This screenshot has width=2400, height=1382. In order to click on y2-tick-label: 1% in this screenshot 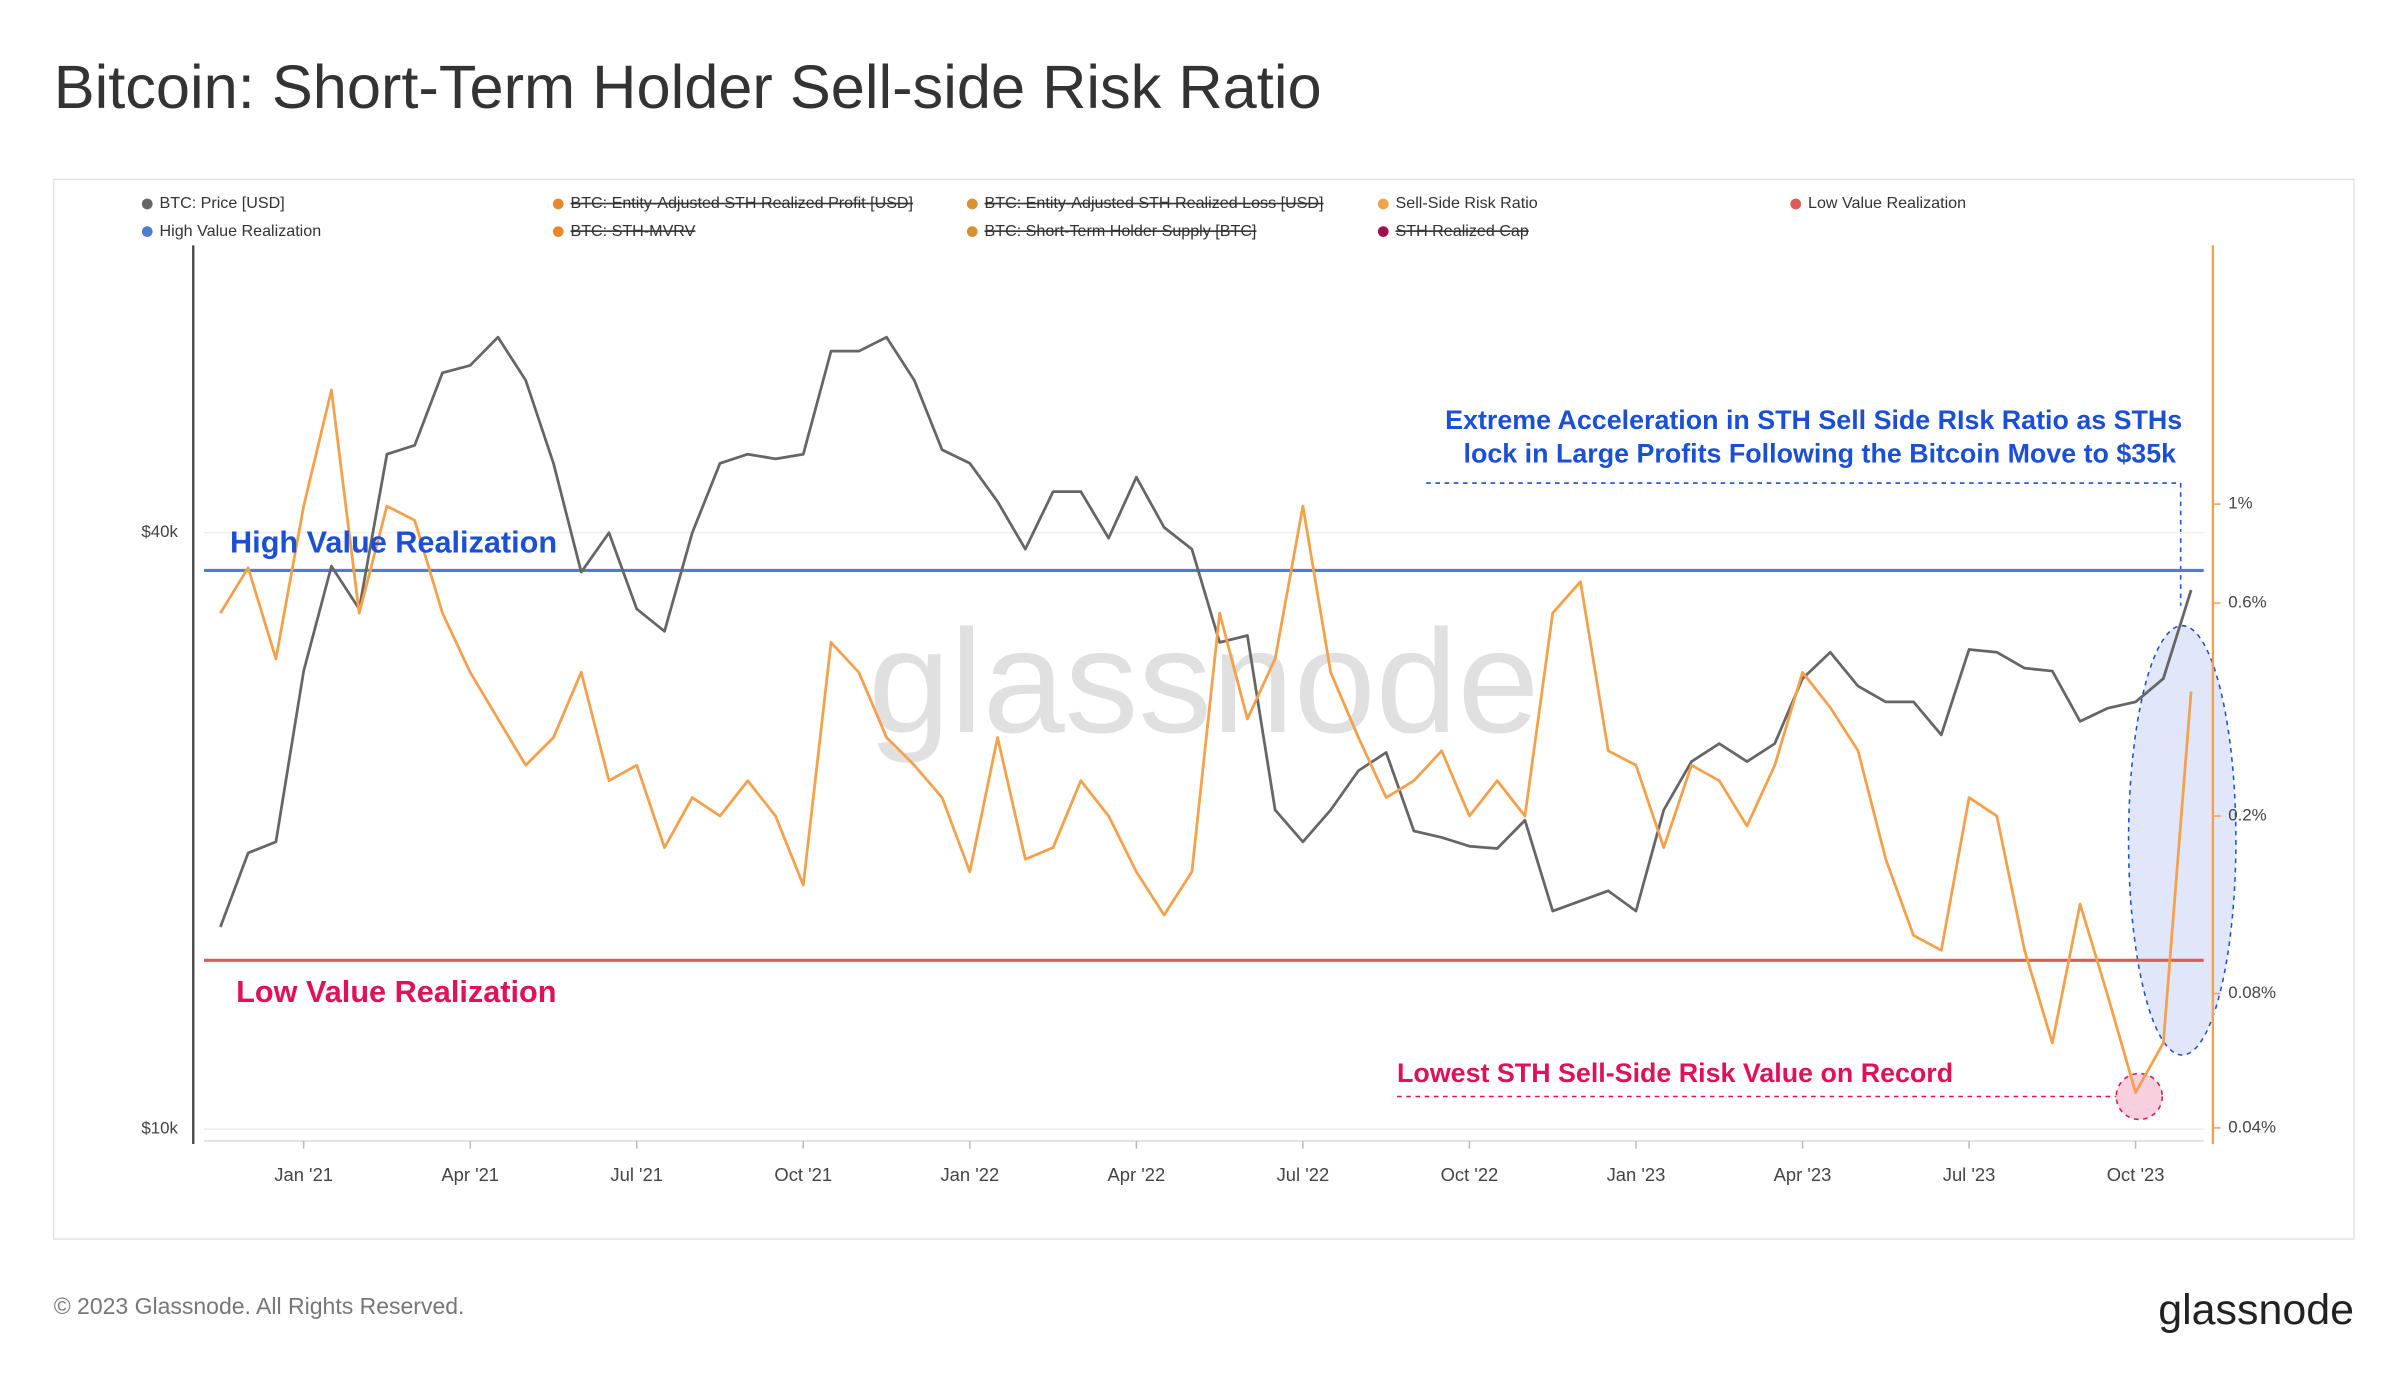, I will do `click(2240, 503)`.